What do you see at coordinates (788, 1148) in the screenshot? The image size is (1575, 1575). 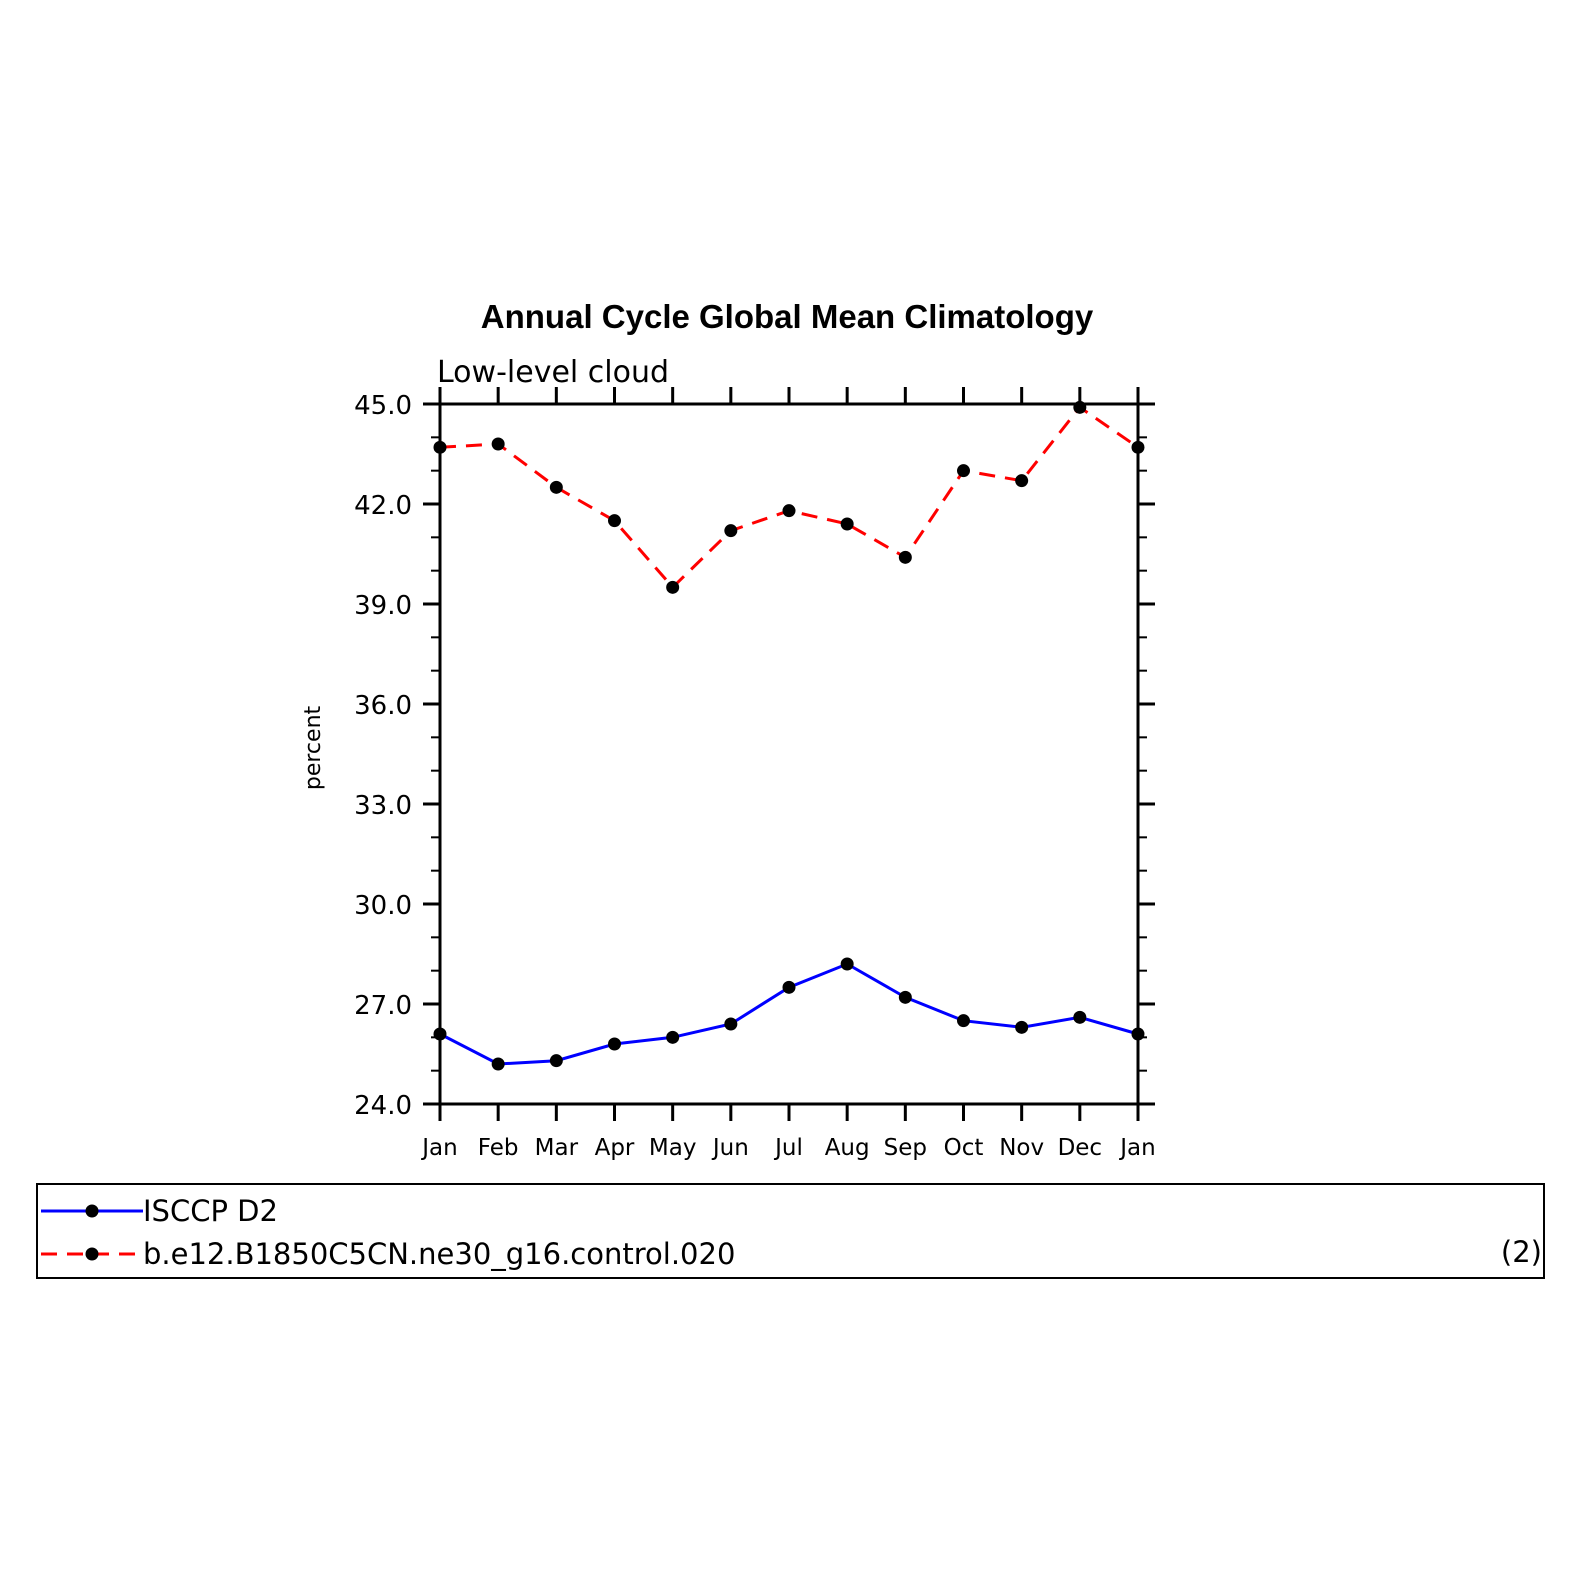 I see `x-tick-label: Jul` at bounding box center [788, 1148].